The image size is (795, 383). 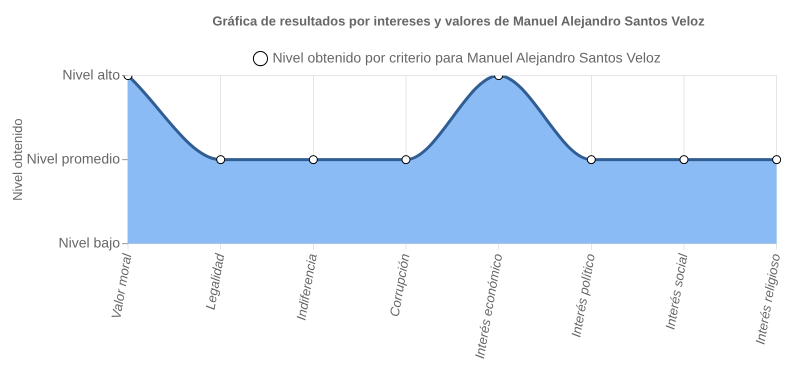 I want to click on legend-label: Nivel obtenido por criterio para Manuel Alejandro Santos Veloz, so click(x=466, y=57).